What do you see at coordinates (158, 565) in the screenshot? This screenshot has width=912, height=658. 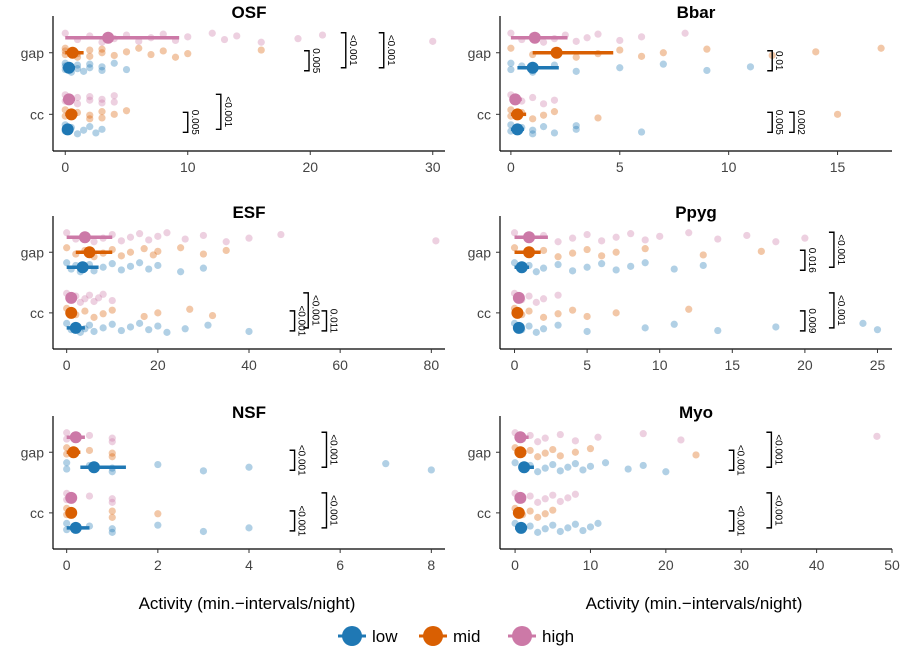 I see `x-tick-label: 2` at bounding box center [158, 565].